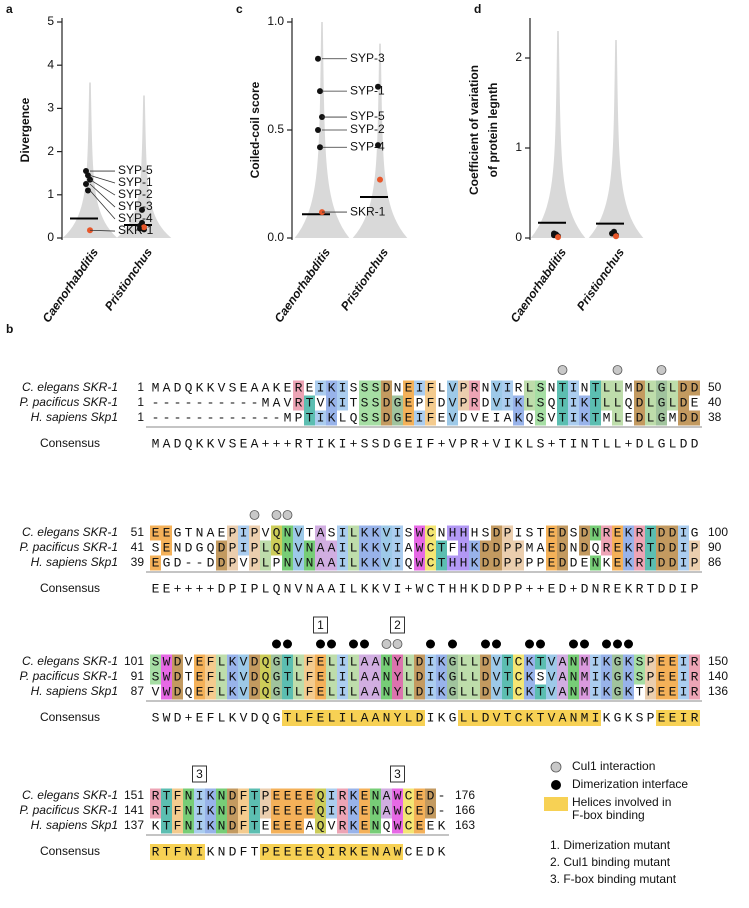 Image resolution: width=749 pixels, height=908 pixels. I want to click on y-axis-label: Coiled-coil score, so click(255, 129).